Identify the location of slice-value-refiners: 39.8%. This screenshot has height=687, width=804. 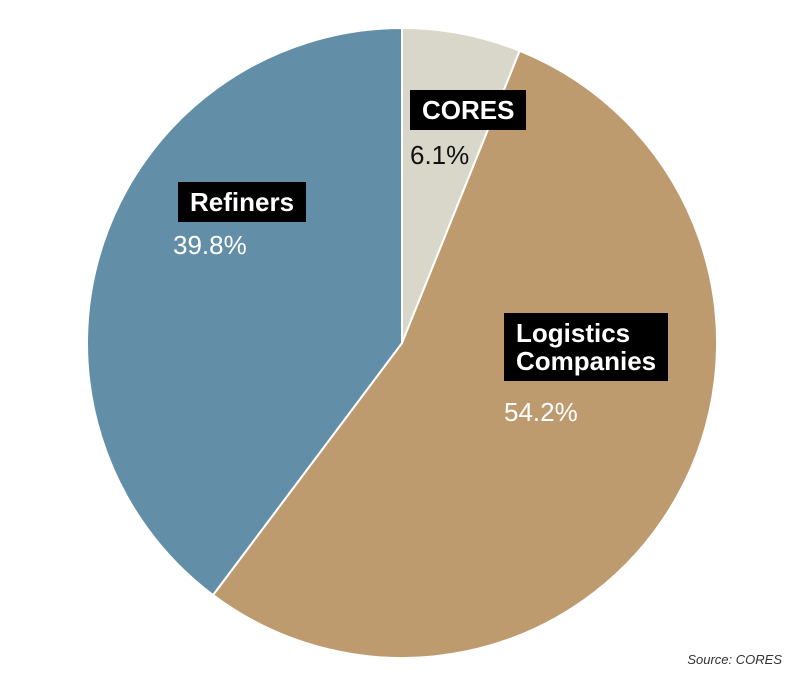
(210, 245).